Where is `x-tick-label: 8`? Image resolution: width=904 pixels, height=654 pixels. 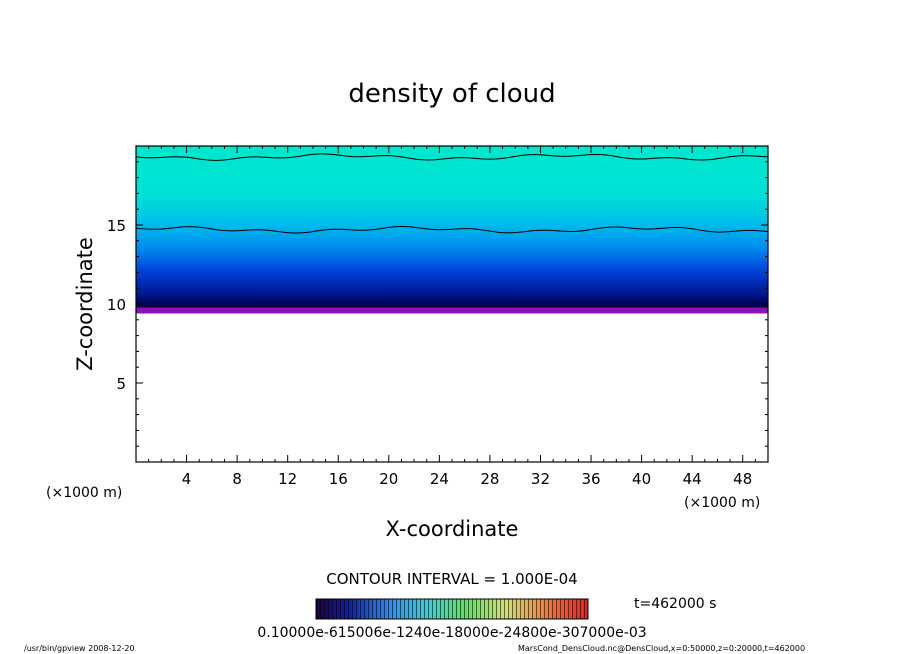 x-tick-label: 8 is located at coordinates (237, 479).